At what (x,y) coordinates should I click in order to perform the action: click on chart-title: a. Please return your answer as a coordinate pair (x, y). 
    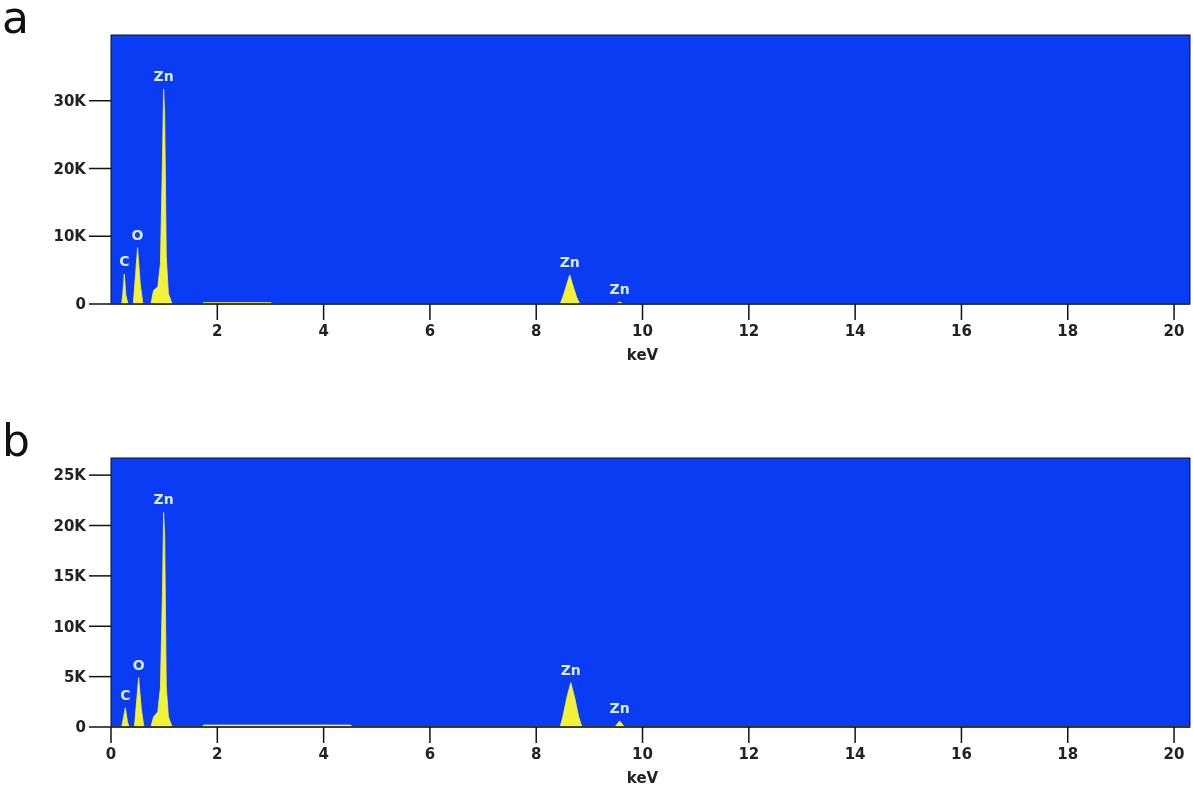
    Looking at the image, I should click on (15, 21).